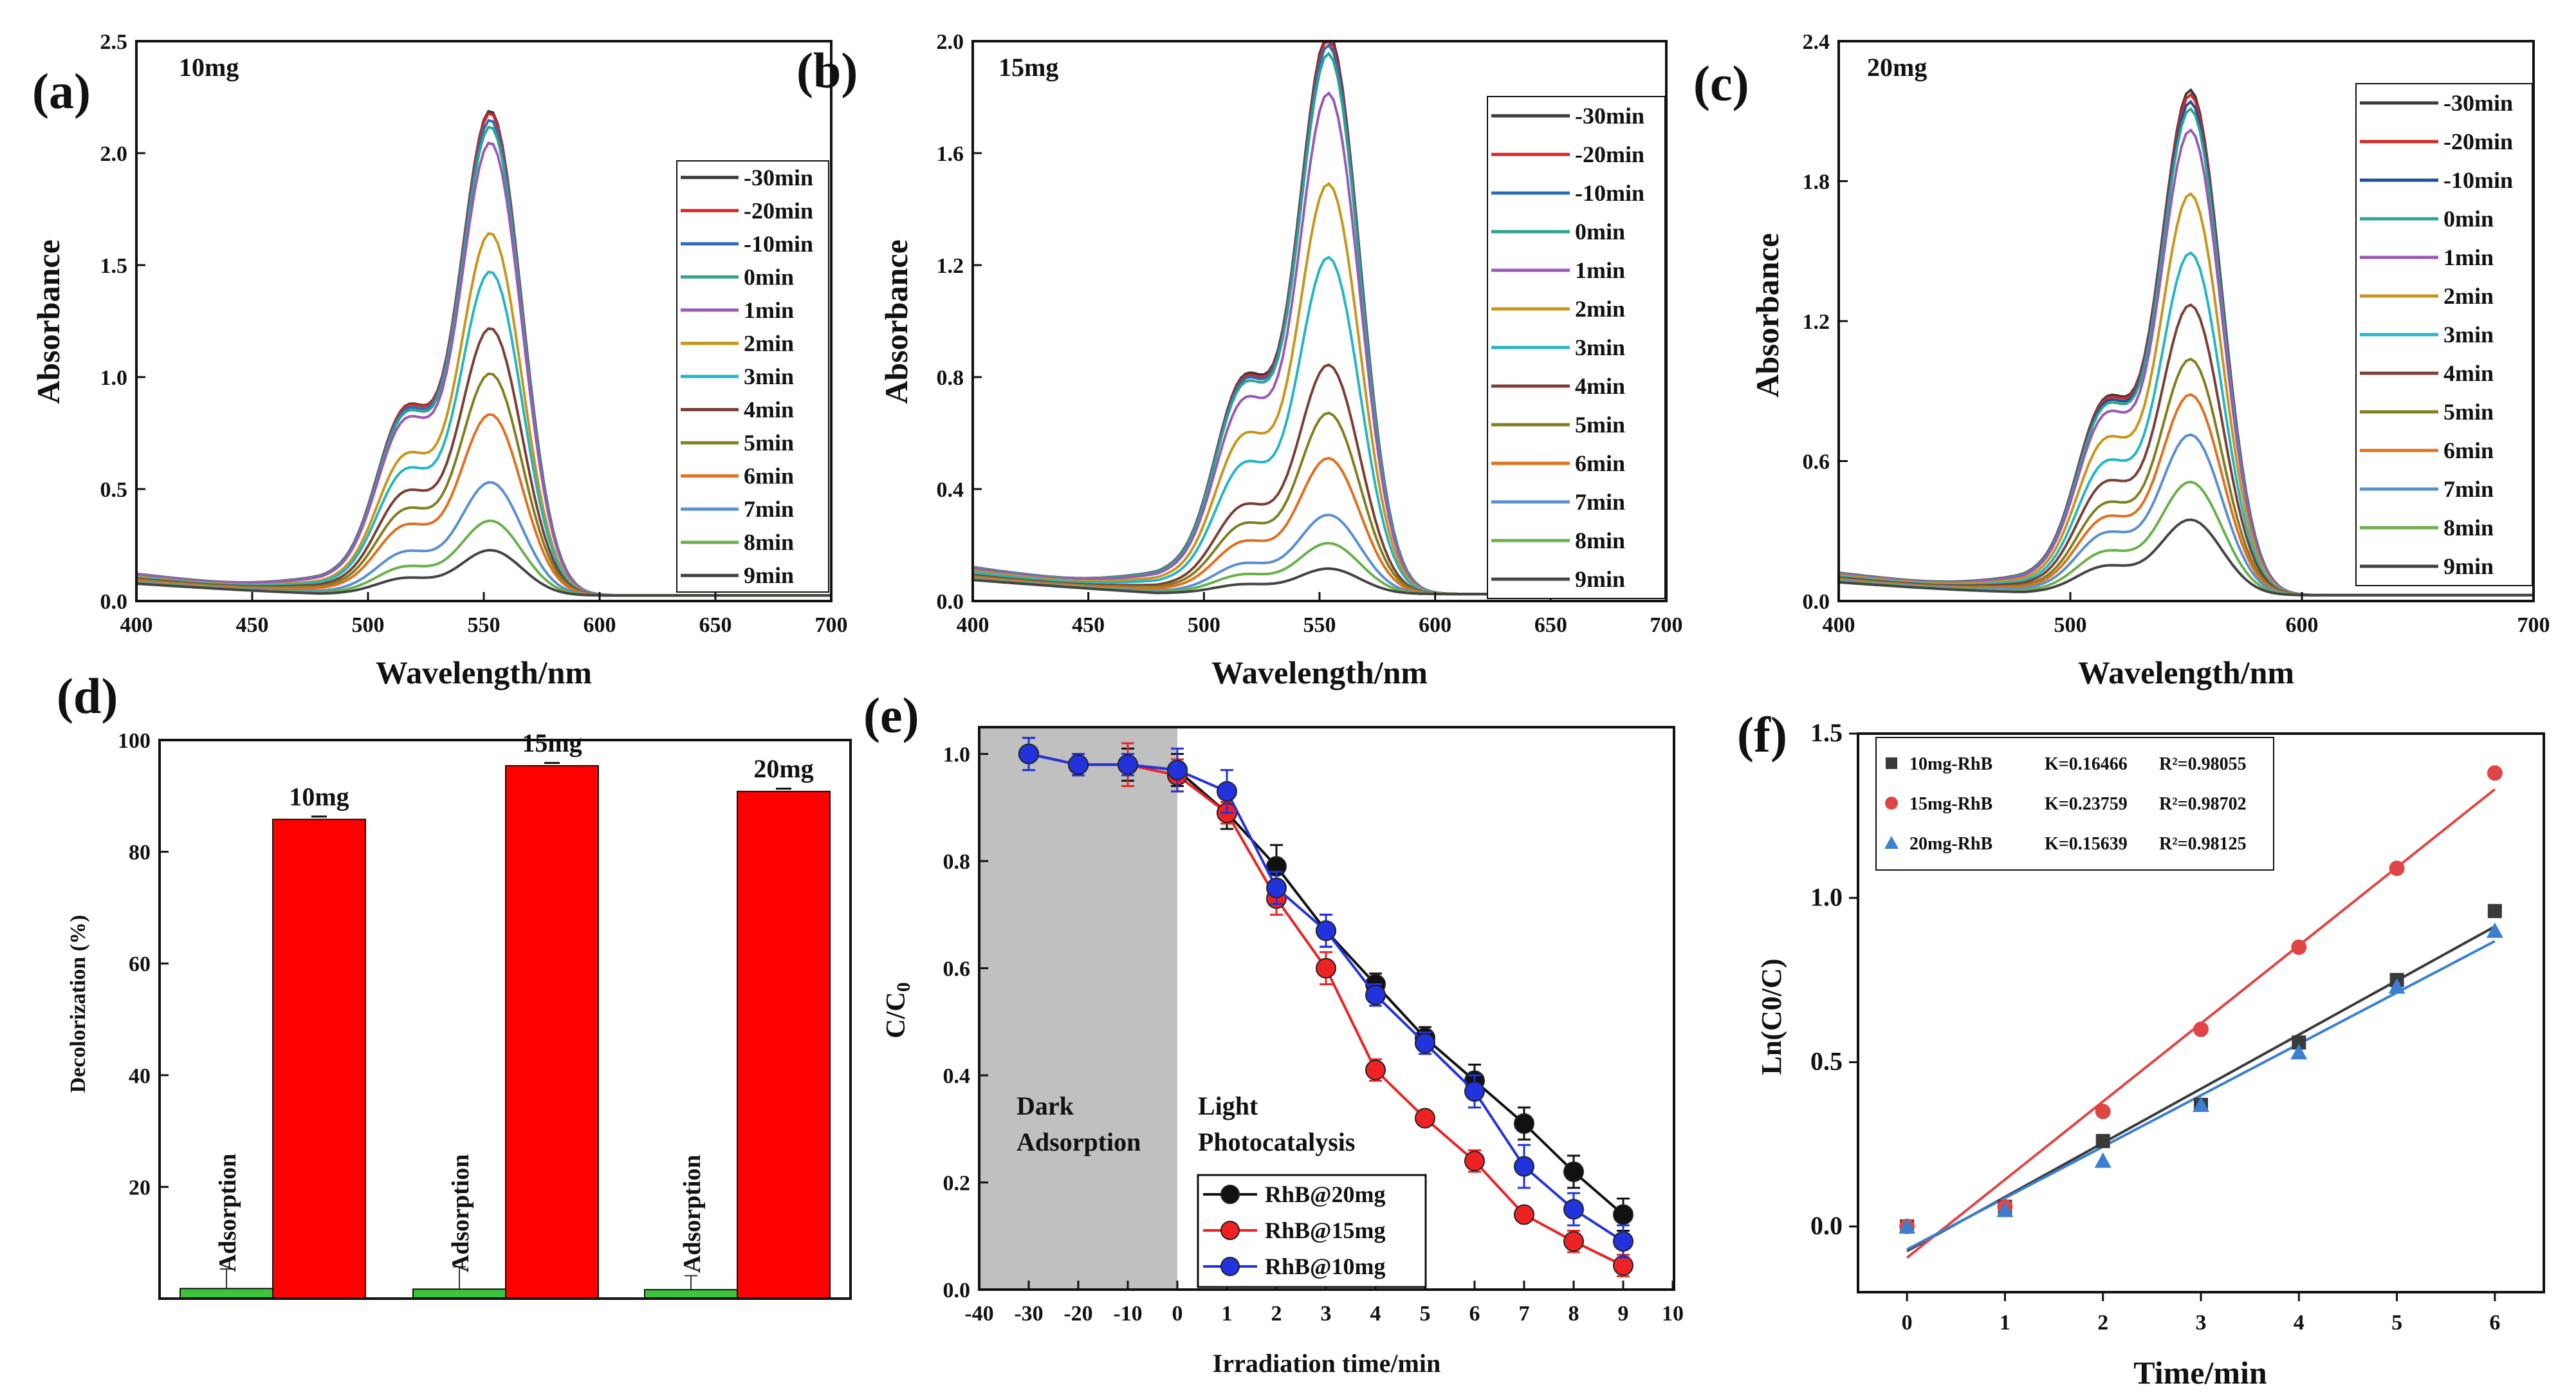 The image size is (2576, 1399). What do you see at coordinates (140, 964) in the screenshot?
I see `y-tick-label: 60` at bounding box center [140, 964].